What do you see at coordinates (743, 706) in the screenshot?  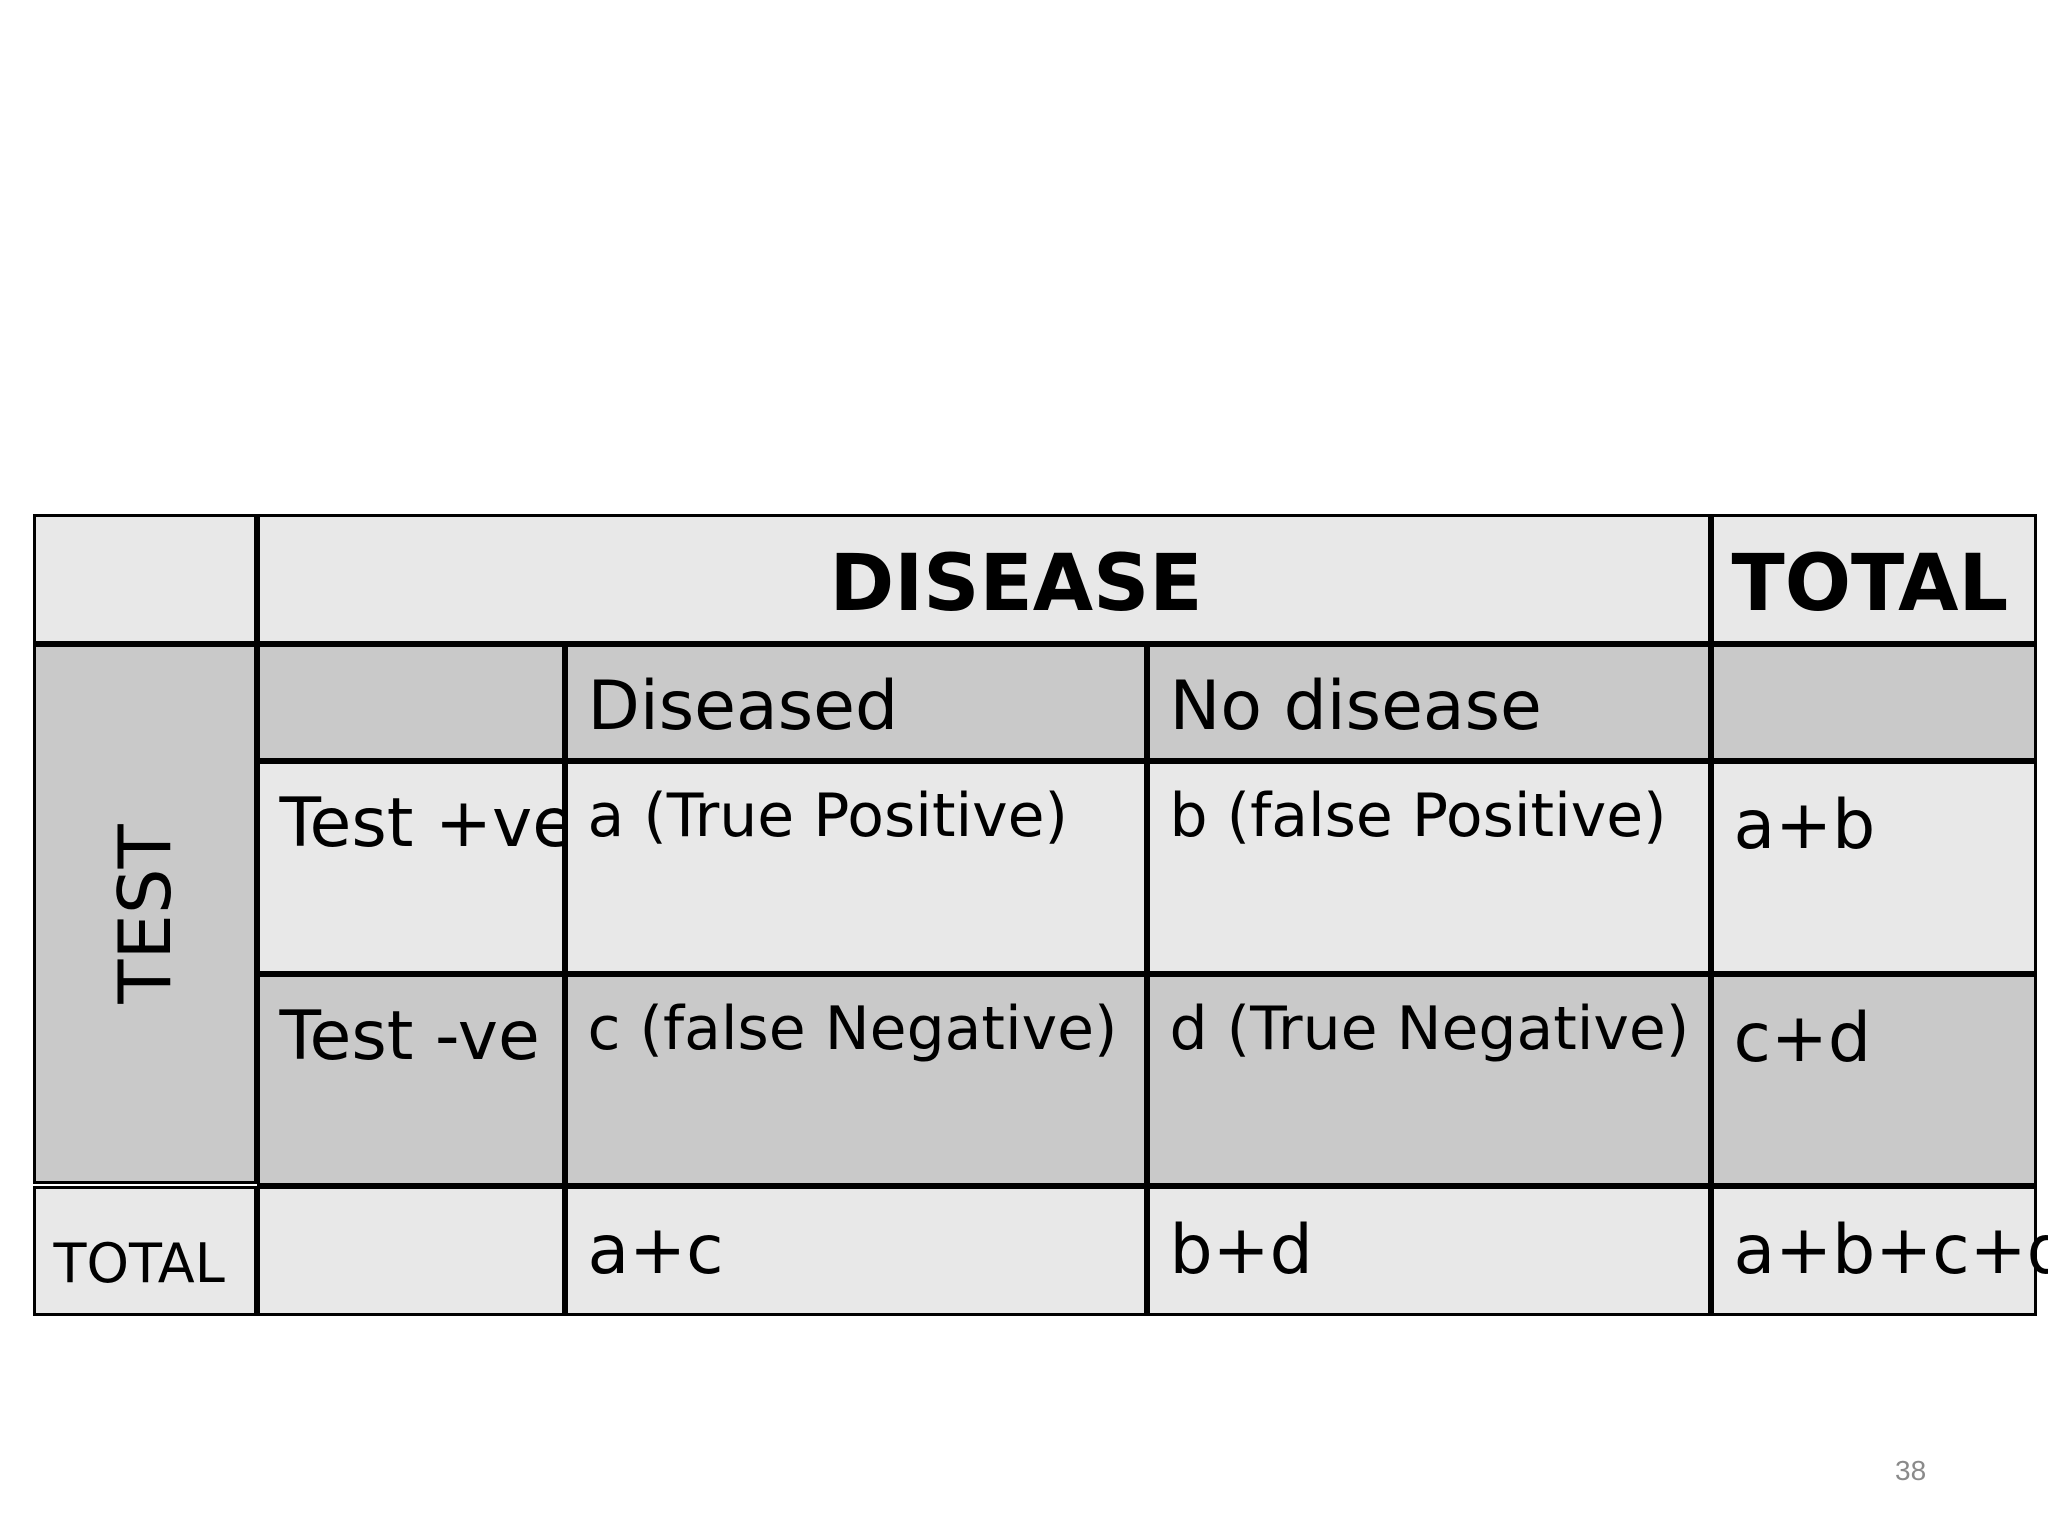 I see `subheader-diseased-label: Diseased` at bounding box center [743, 706].